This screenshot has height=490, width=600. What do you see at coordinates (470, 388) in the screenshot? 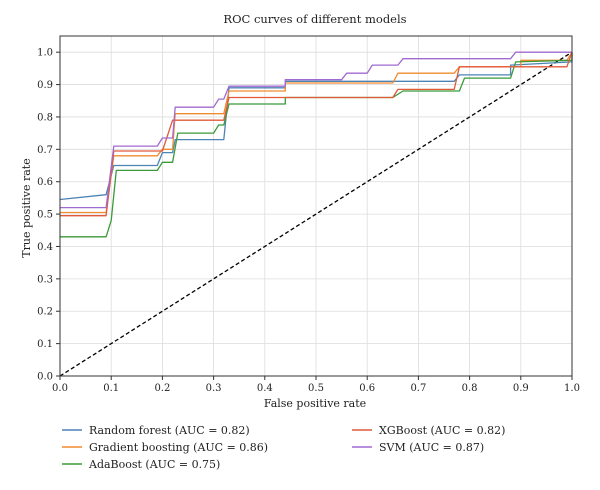
I see `x-tick-label: 0.8` at bounding box center [470, 388].